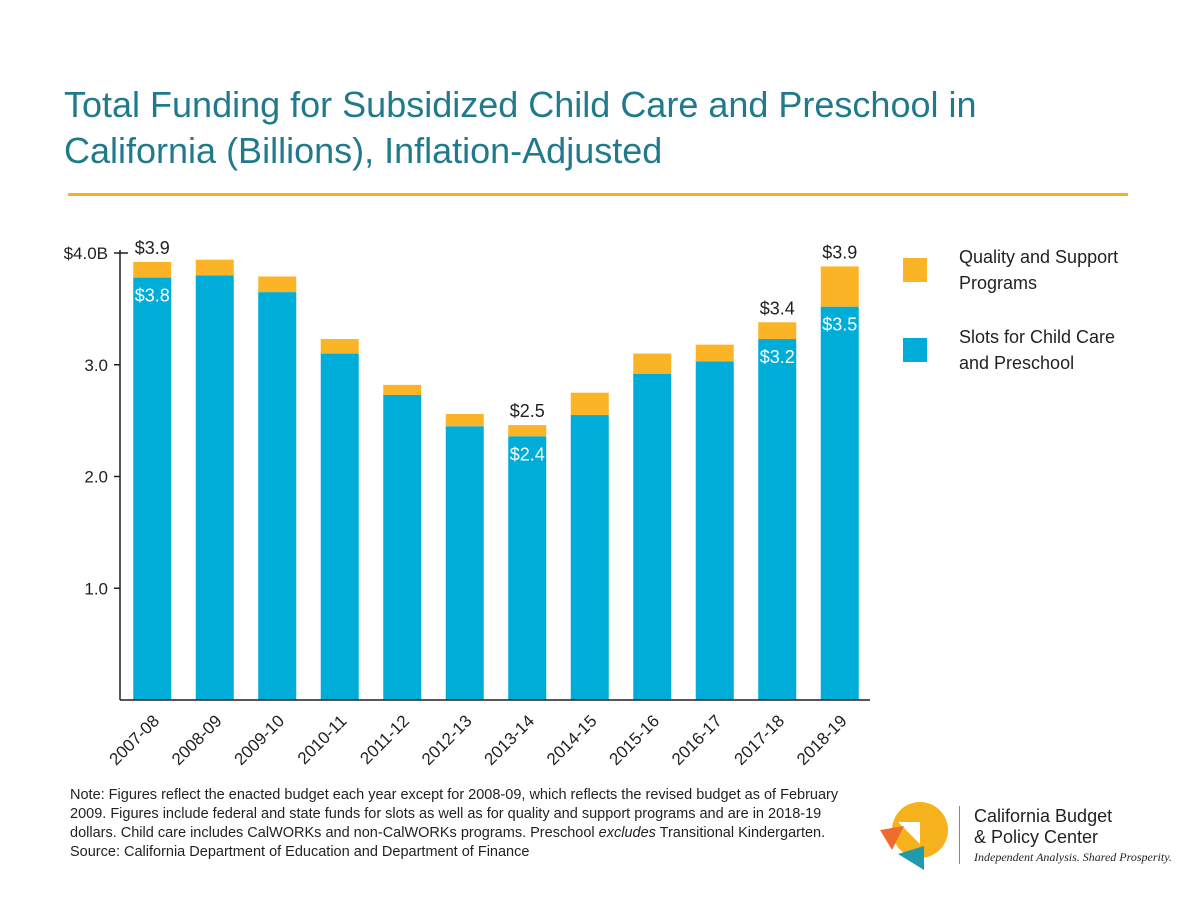  I want to click on logo-tagline: Independent Analysis. Shared Prosperity., so click(1073, 857).